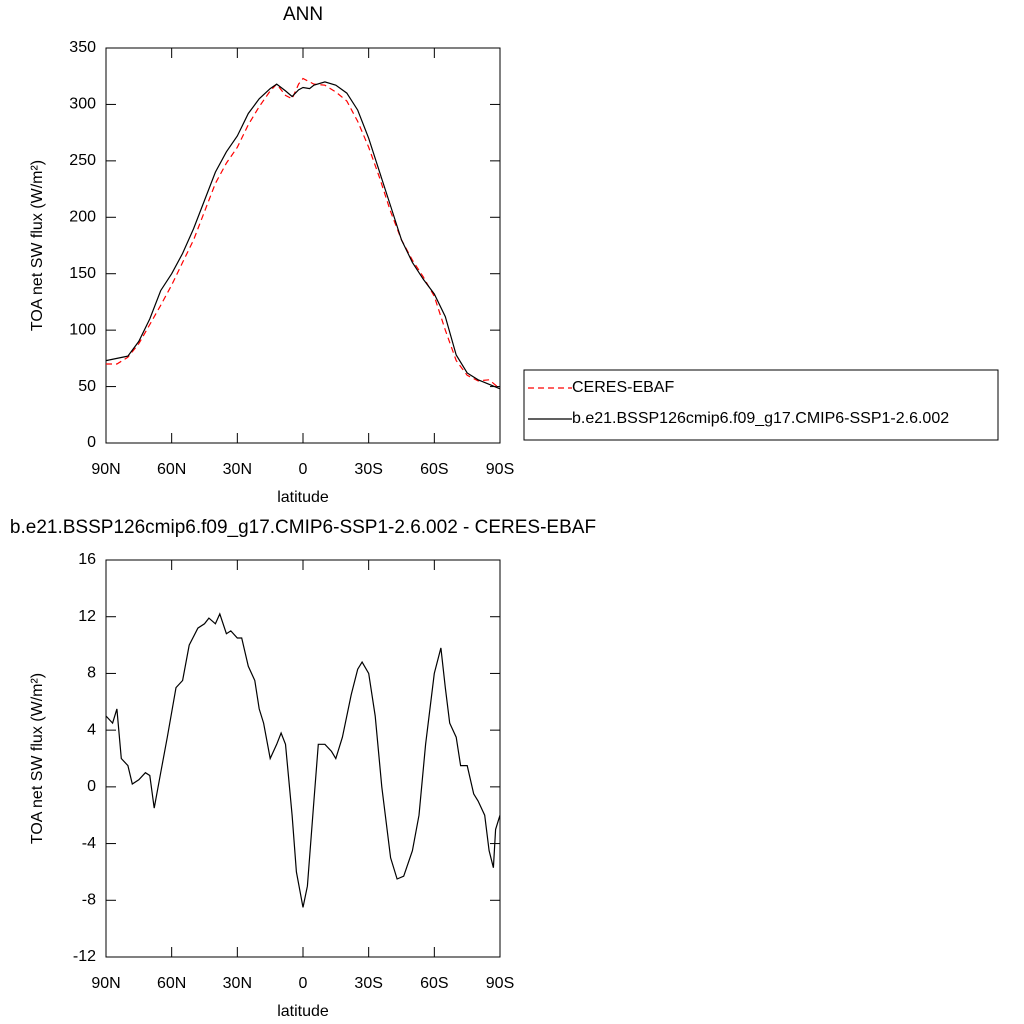 The width and height of the screenshot is (1024, 1024). What do you see at coordinates (89, 843) in the screenshot?
I see `y-tick-label: -4` at bounding box center [89, 843].